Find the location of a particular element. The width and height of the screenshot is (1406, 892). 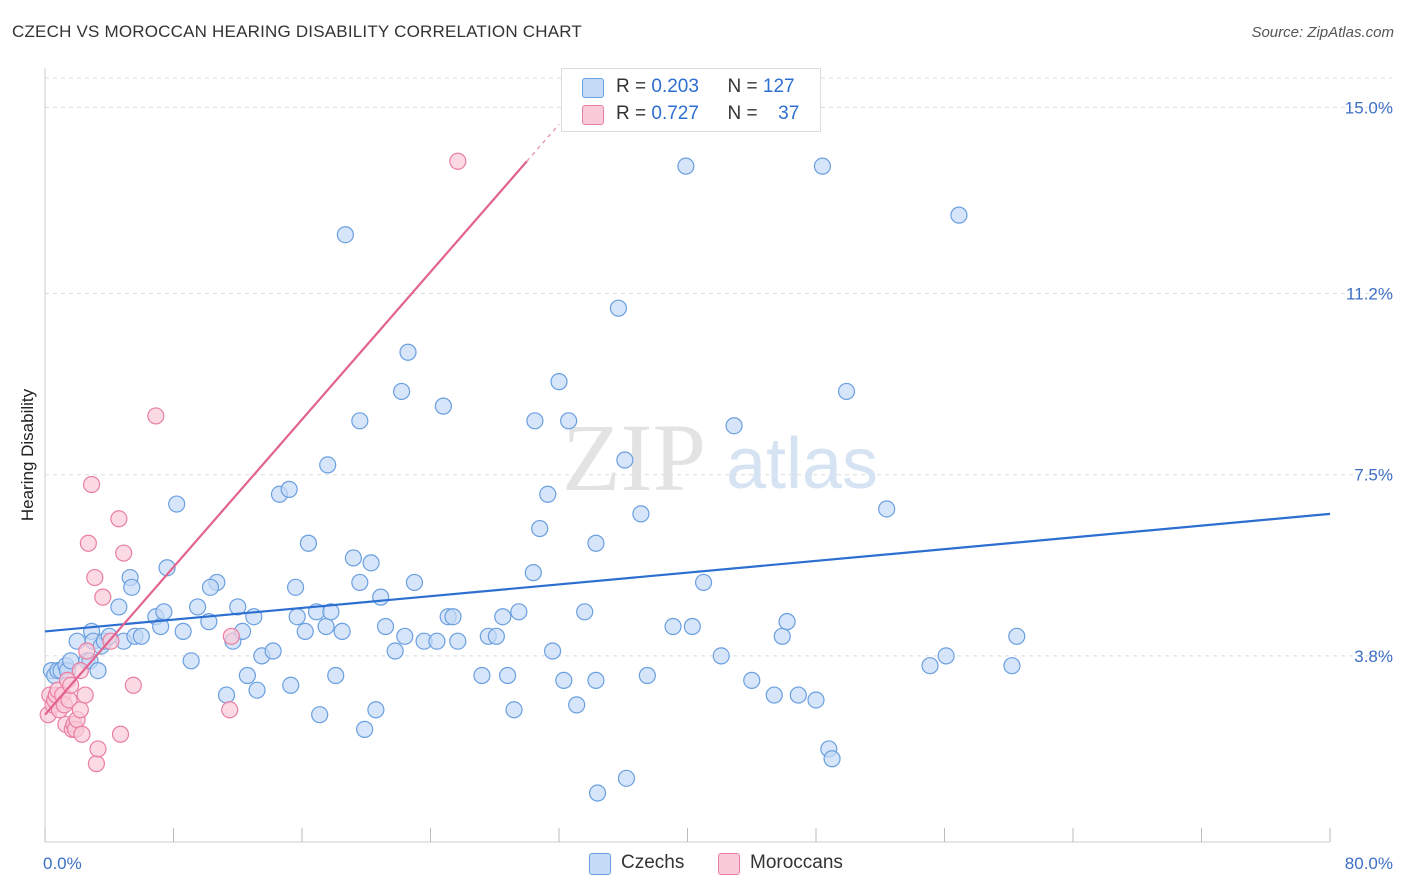

y-tick-label: 15.0% is located at coordinates (1369, 107).